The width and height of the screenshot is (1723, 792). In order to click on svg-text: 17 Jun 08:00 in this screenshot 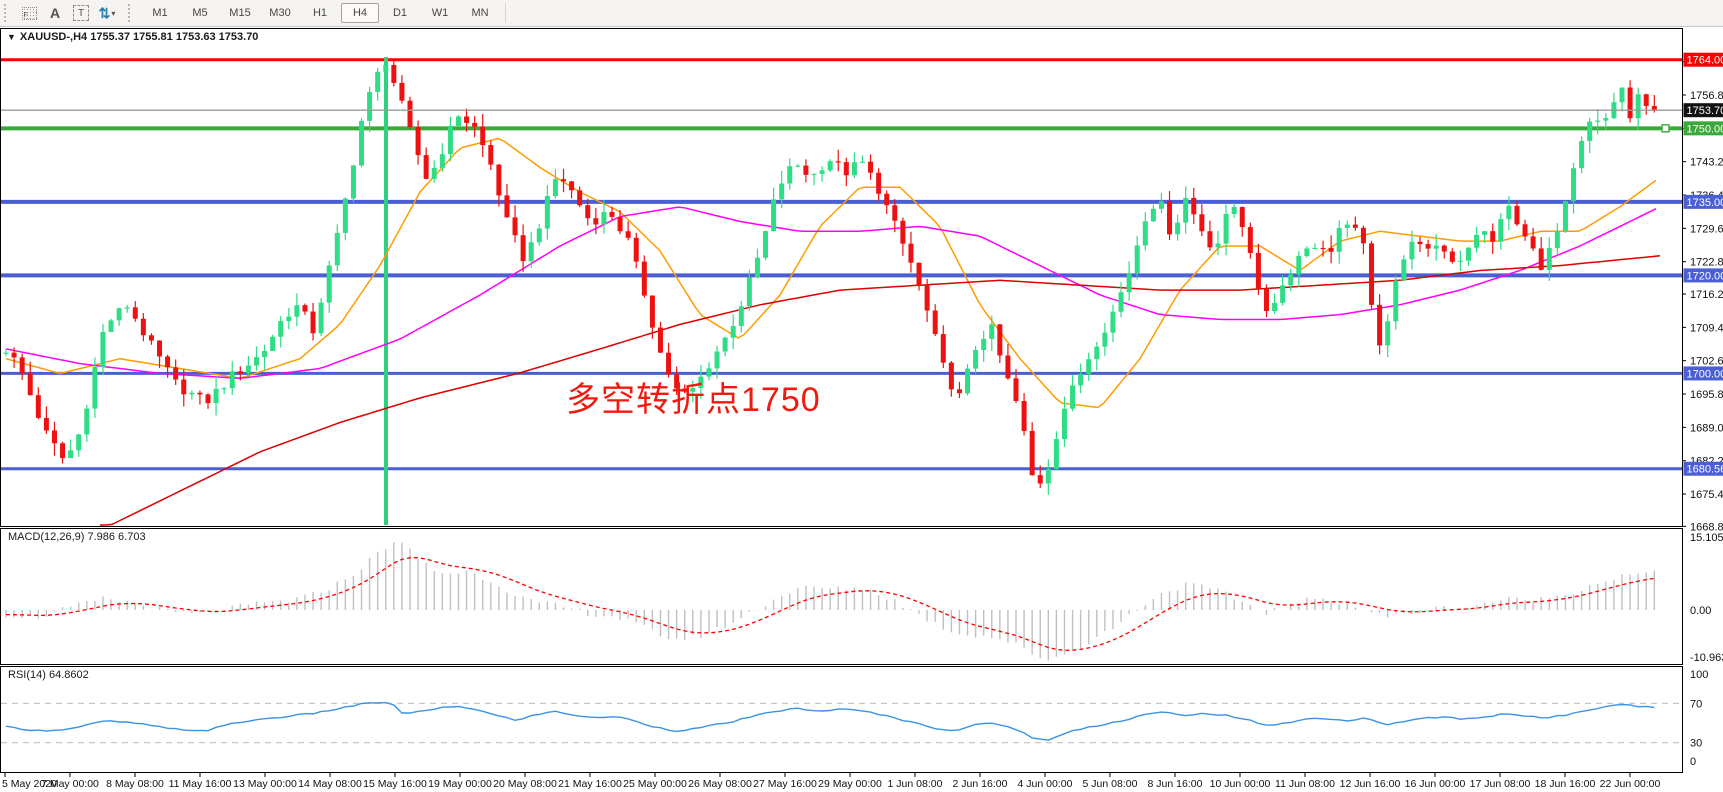, I will do `click(1500, 784)`.